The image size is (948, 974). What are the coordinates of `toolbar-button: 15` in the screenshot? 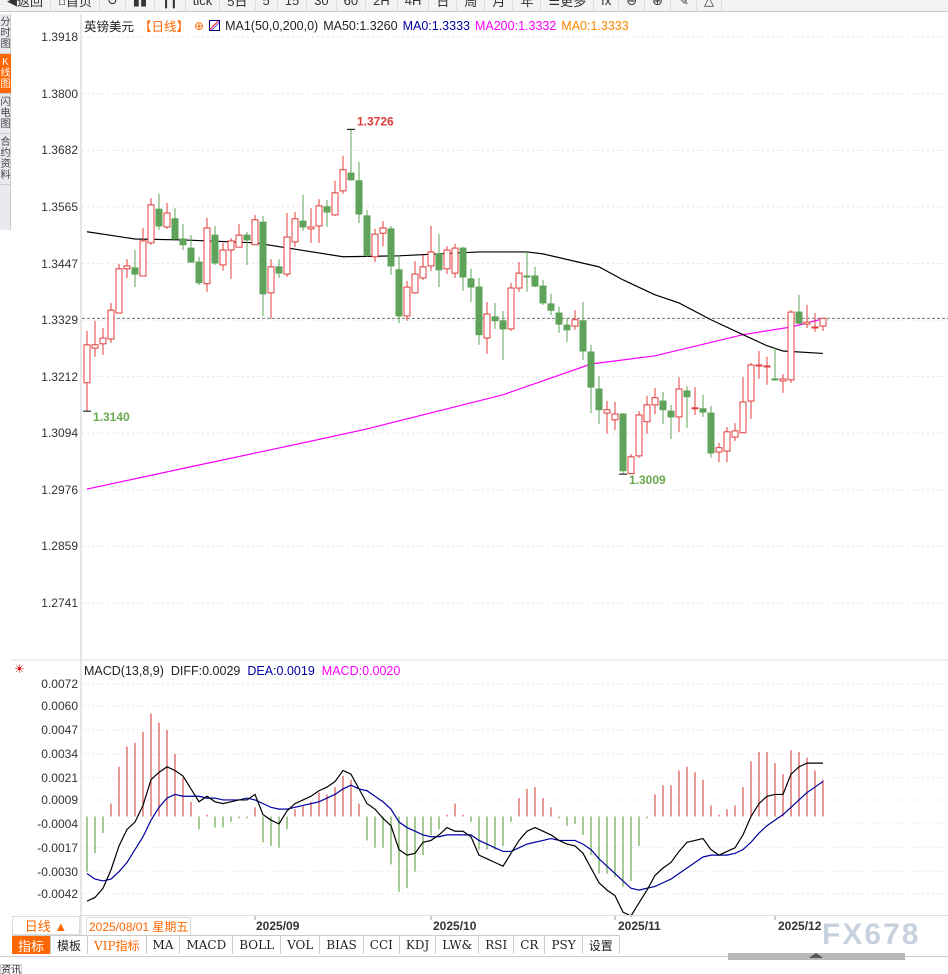 It's located at (293, 6).